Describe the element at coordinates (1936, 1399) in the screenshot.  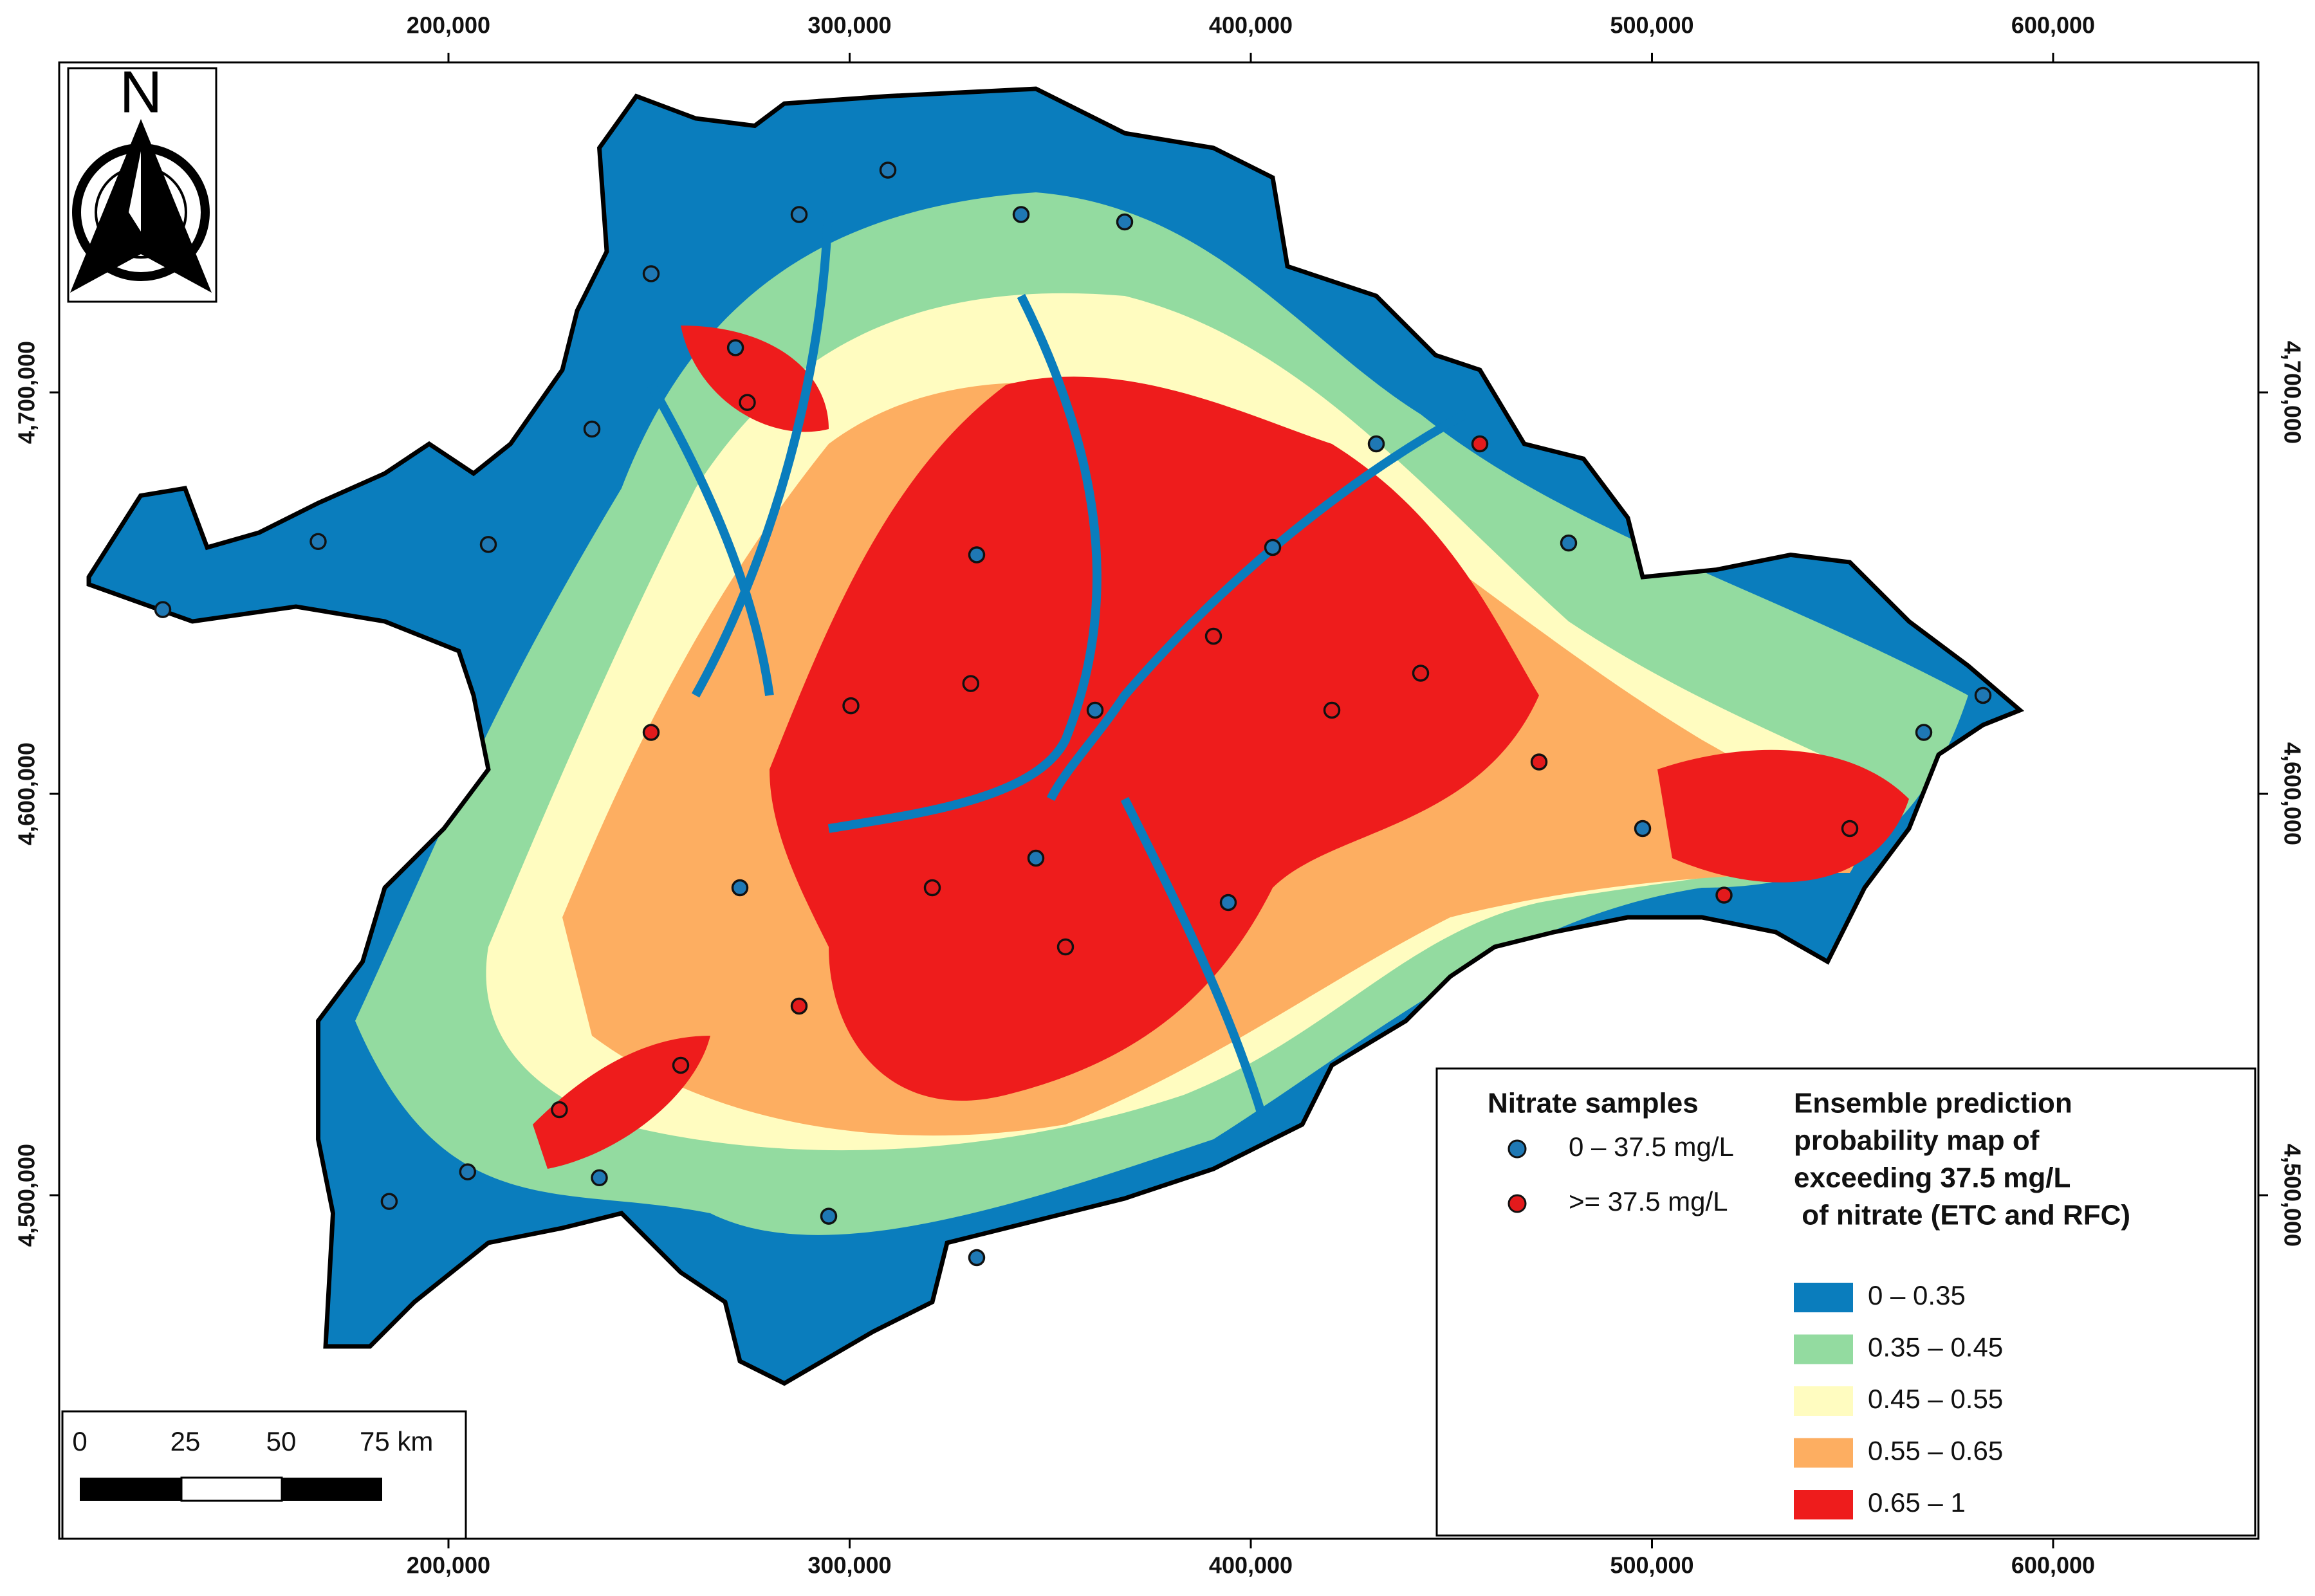
I see `legend-class-label: 0.45 – 0.55` at that location.